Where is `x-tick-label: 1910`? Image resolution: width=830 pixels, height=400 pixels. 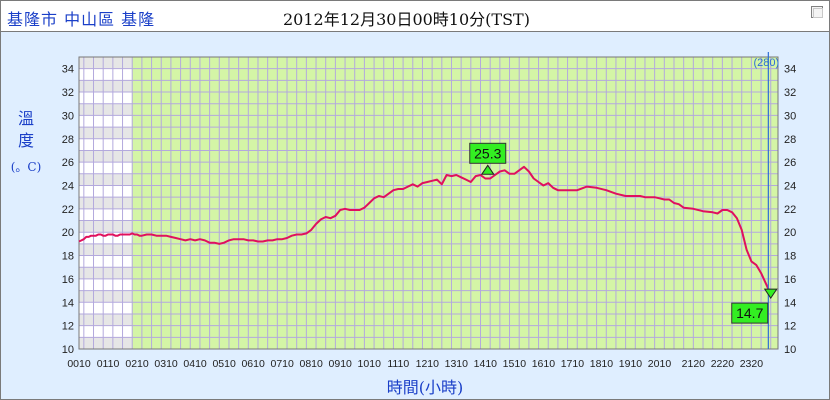 x-tick-label: 1910 is located at coordinates (631, 364).